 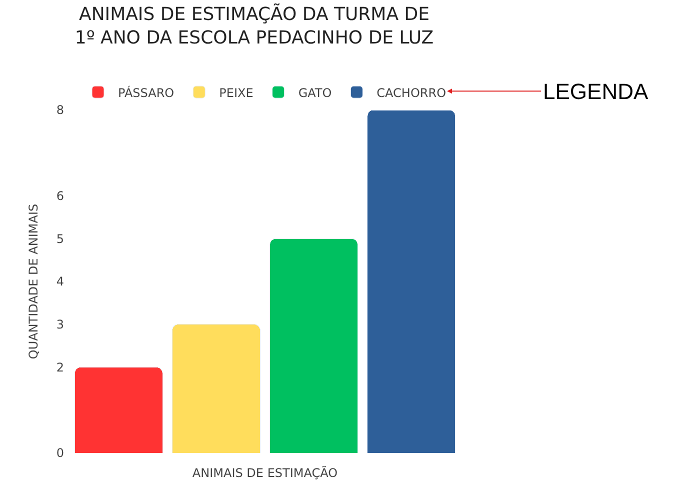 What do you see at coordinates (60, 281) in the screenshot?
I see `y-tick-label: 4` at bounding box center [60, 281].